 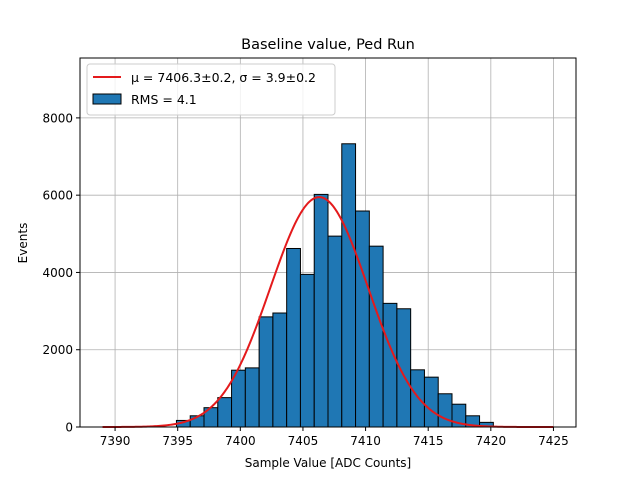 I want to click on x-tick-label: 7415, so click(x=428, y=441).